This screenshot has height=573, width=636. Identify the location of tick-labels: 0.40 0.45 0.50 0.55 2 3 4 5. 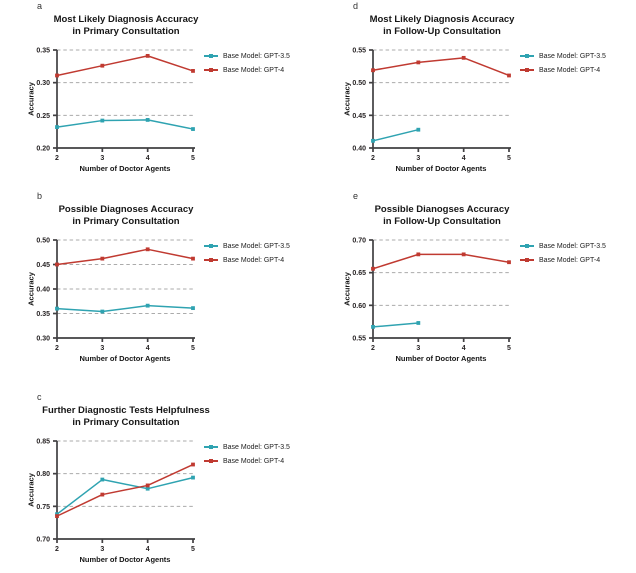
(431, 105).